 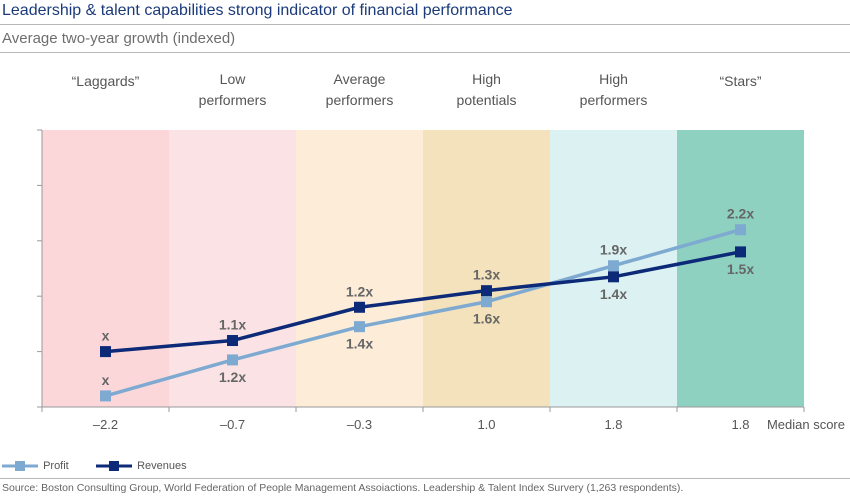 What do you see at coordinates (486, 275) in the screenshot?
I see `data-label-revenues: 1.3x` at bounding box center [486, 275].